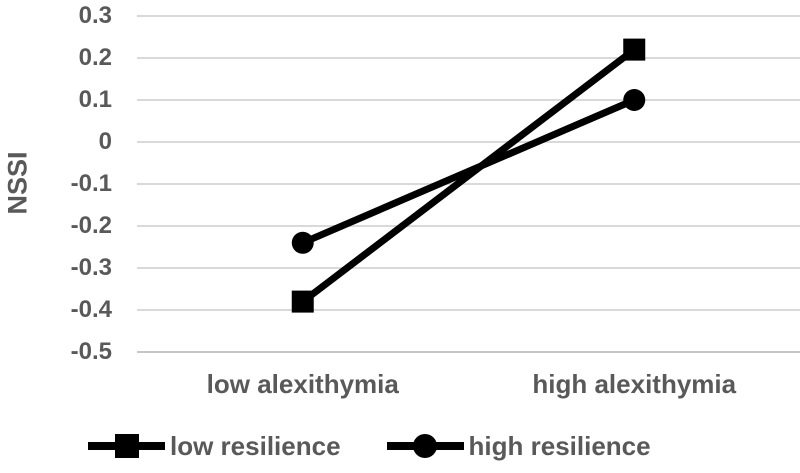 The width and height of the screenshot is (800, 473). What do you see at coordinates (91, 225) in the screenshot?
I see `y-axis-tick: -0.2` at bounding box center [91, 225].